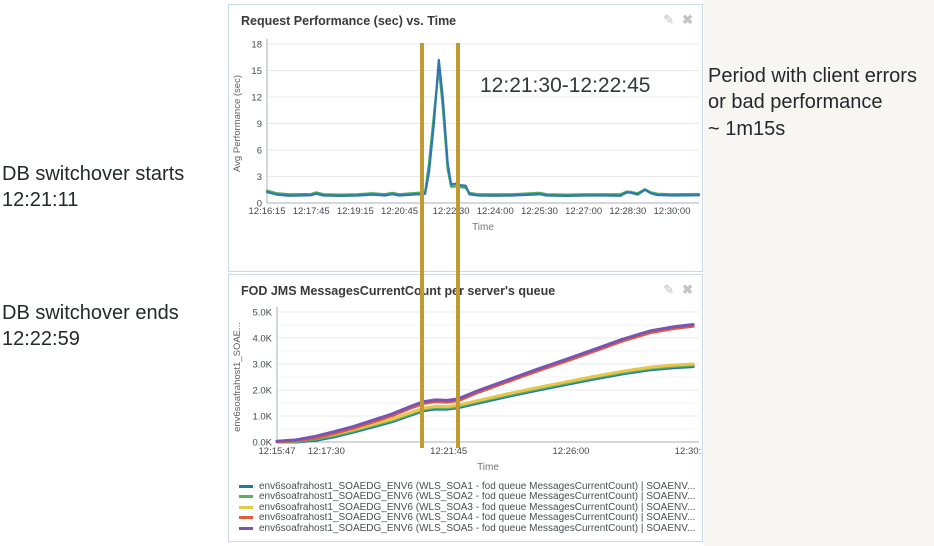  What do you see at coordinates (259, 204) in the screenshot?
I see `svg-text: 0` at bounding box center [259, 204].